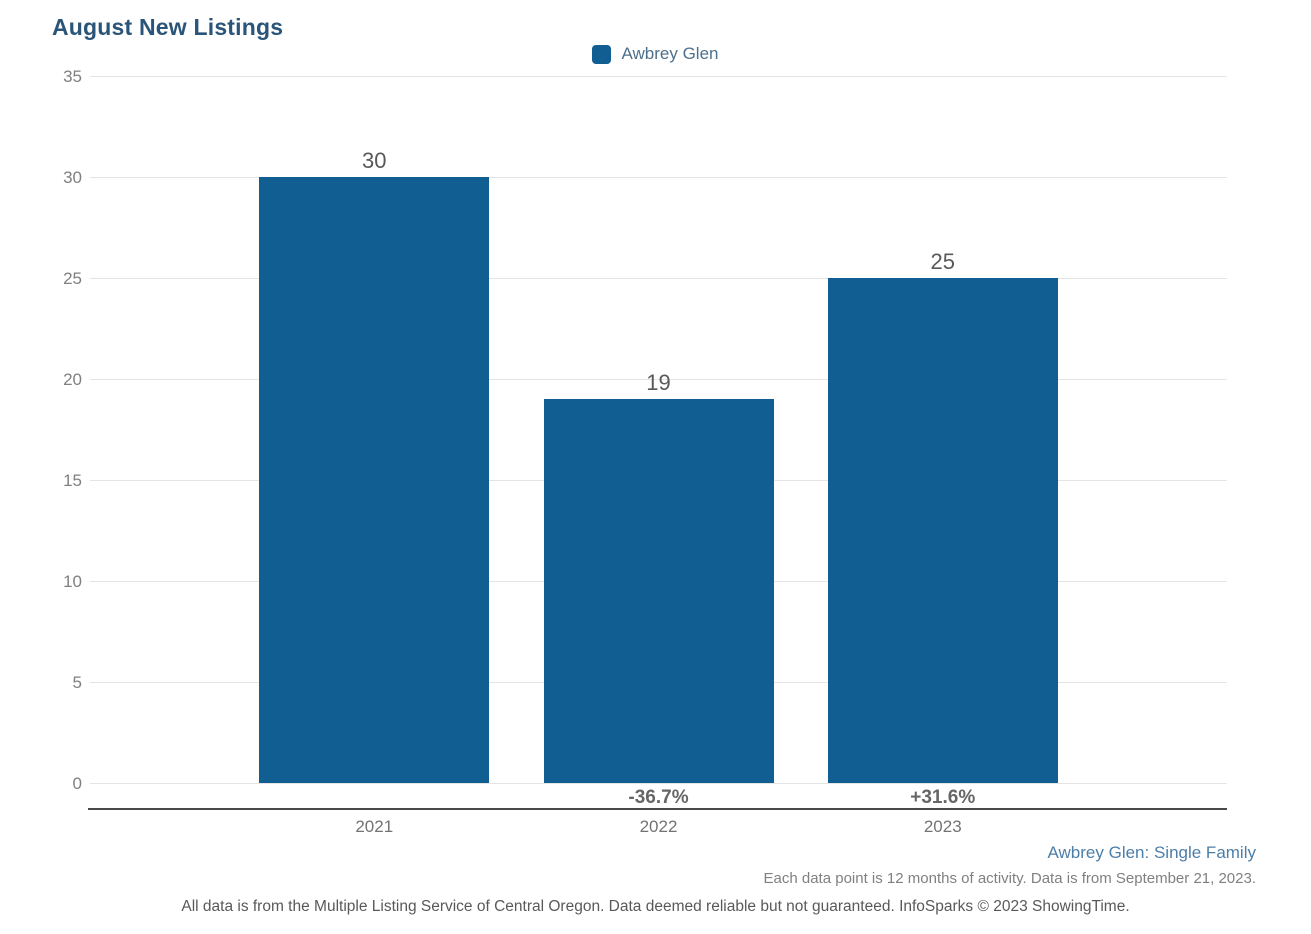 The image size is (1311, 934). I want to click on y-axis-tick-label: 0, so click(77, 783).